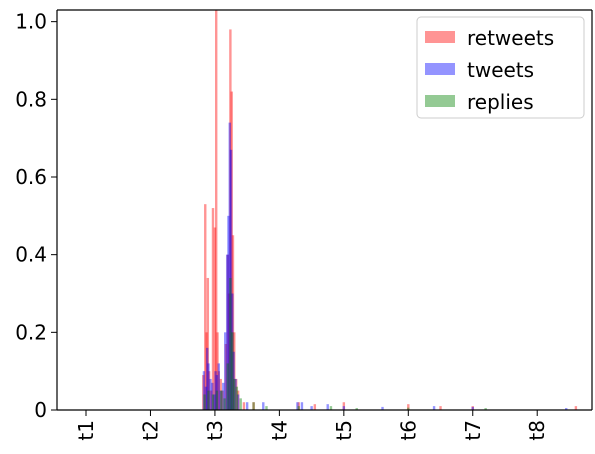  What do you see at coordinates (537, 430) in the screenshot?
I see `x-tick-label: t8` at bounding box center [537, 430].